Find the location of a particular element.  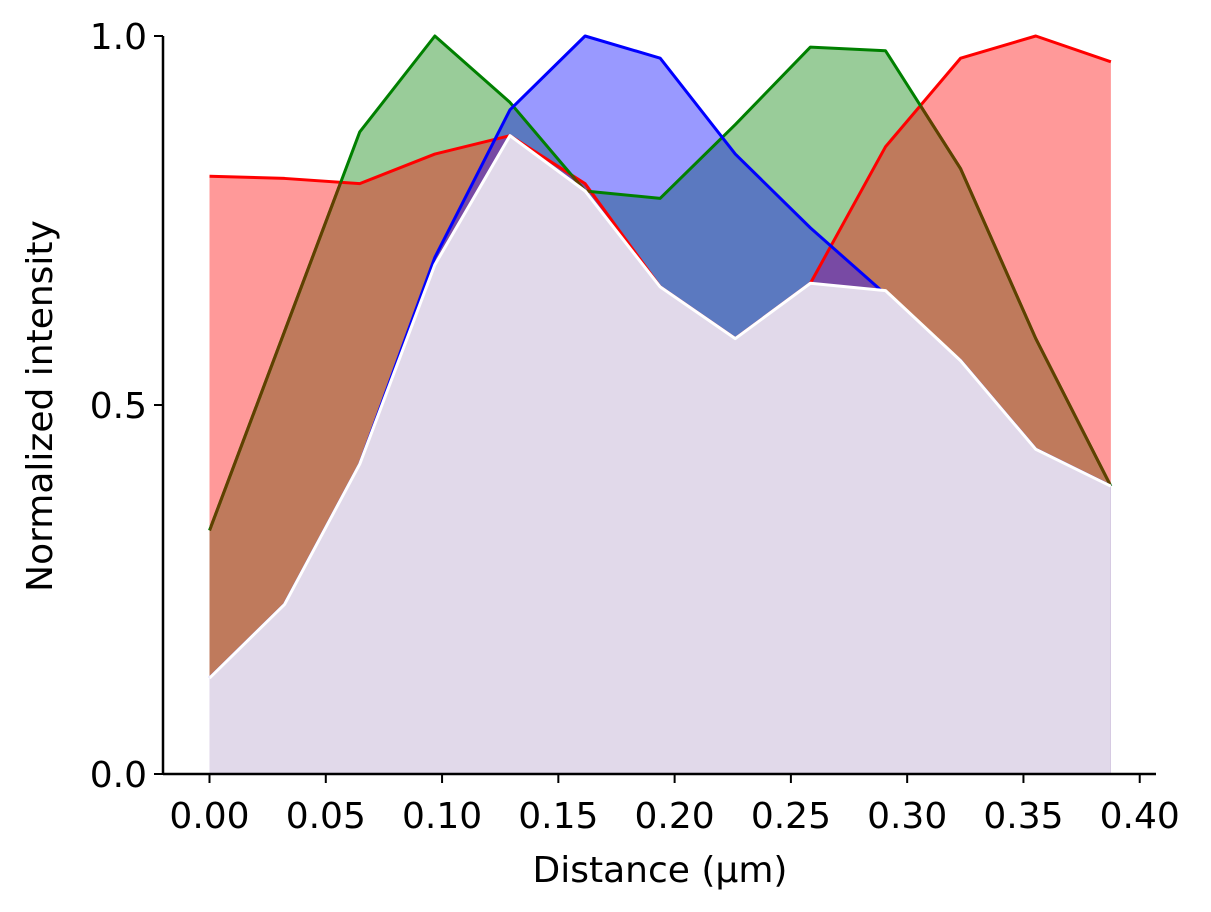

x-axis-label: Distance (µm) is located at coordinates (660, 870).